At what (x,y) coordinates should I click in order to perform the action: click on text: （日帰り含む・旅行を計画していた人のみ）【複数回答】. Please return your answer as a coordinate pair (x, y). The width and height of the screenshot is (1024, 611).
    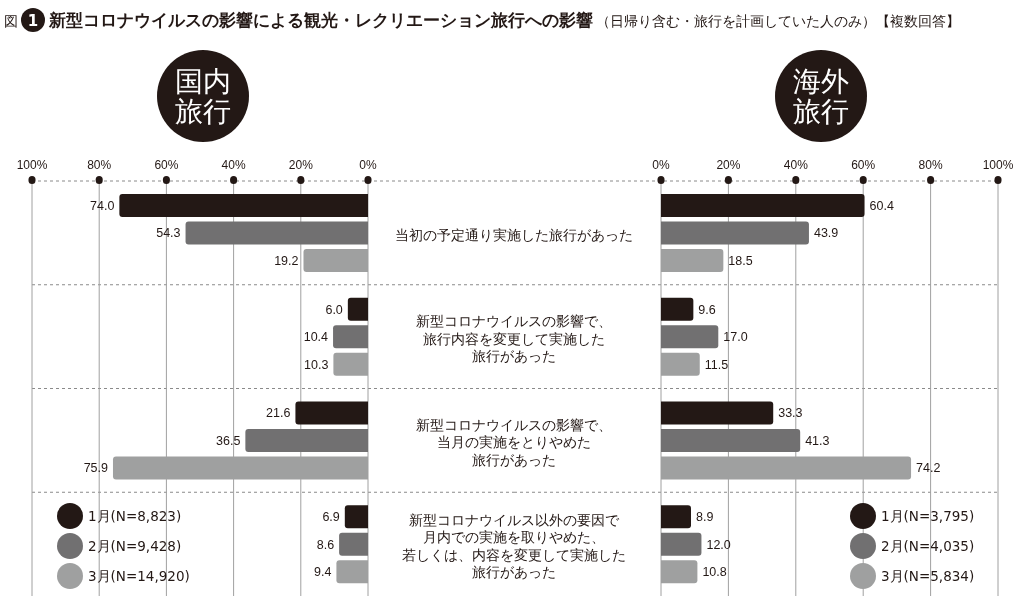
    Looking at the image, I should click on (778, 21).